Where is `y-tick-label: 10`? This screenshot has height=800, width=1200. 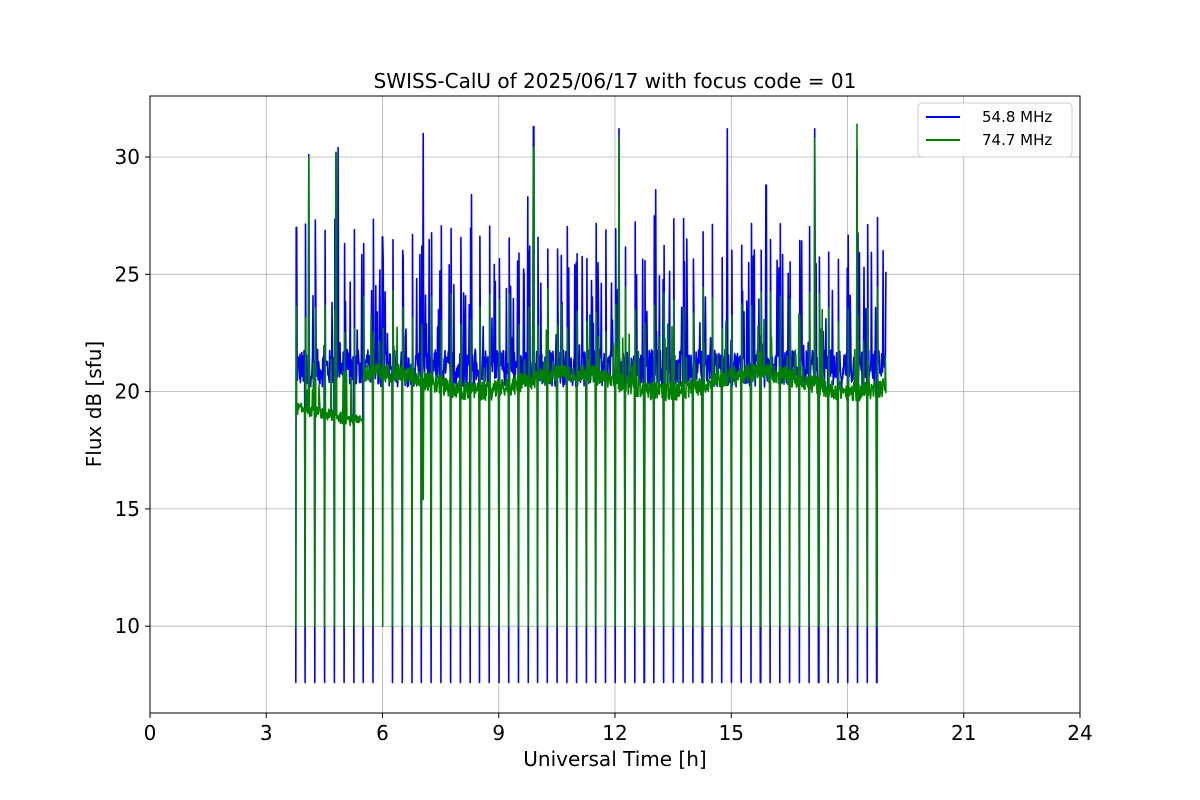
y-tick-label: 10 is located at coordinates (127, 626).